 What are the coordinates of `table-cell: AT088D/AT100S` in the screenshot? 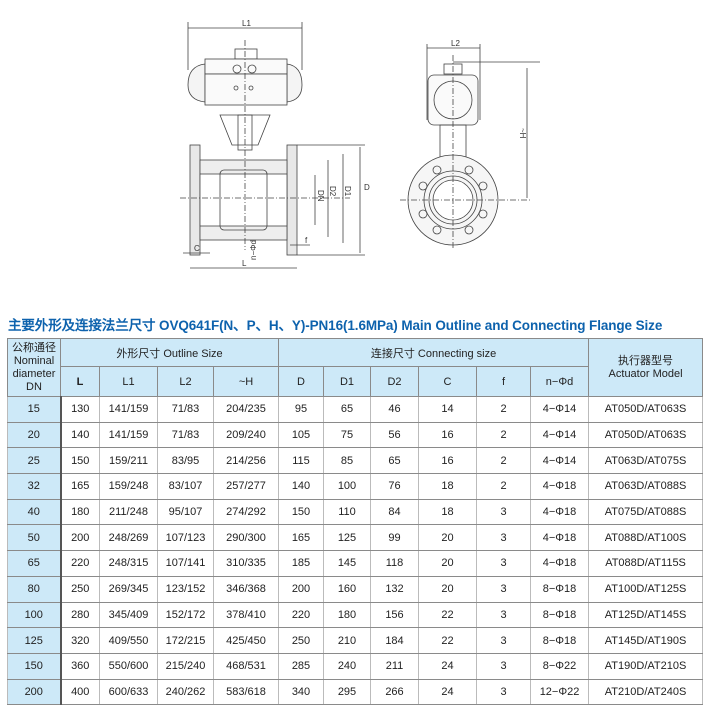 It's located at (646, 538).